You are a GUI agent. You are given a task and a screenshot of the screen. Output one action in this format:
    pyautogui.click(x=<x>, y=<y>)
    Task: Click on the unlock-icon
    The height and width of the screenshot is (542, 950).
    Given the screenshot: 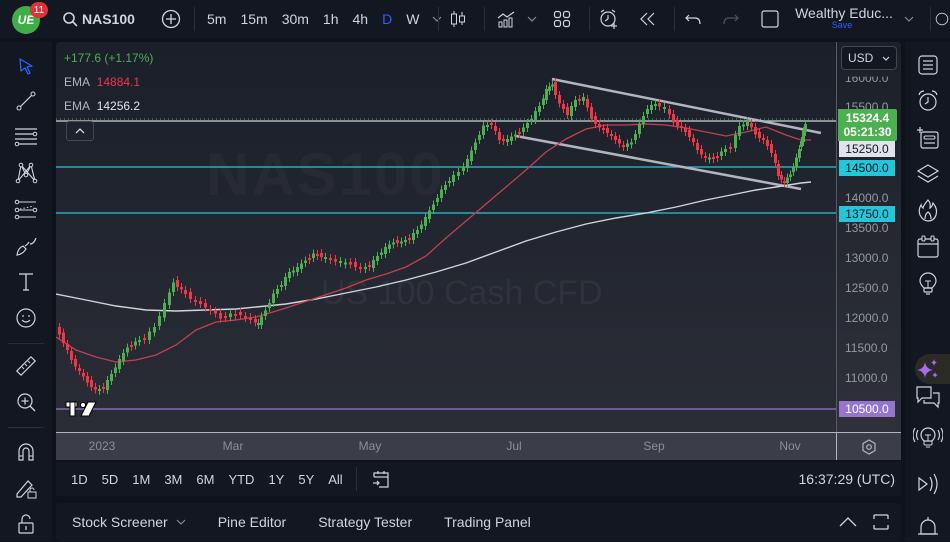 What is the action you would take?
    pyautogui.click(x=26, y=524)
    